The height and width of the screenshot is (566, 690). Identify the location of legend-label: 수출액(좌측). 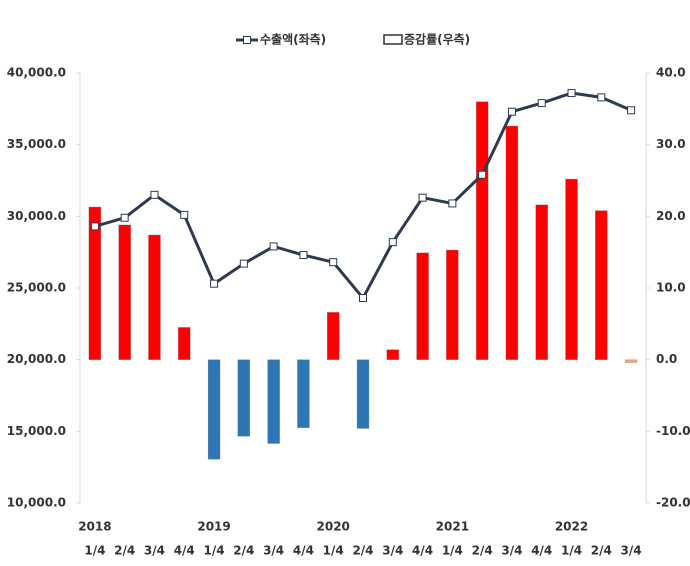
(293, 39).